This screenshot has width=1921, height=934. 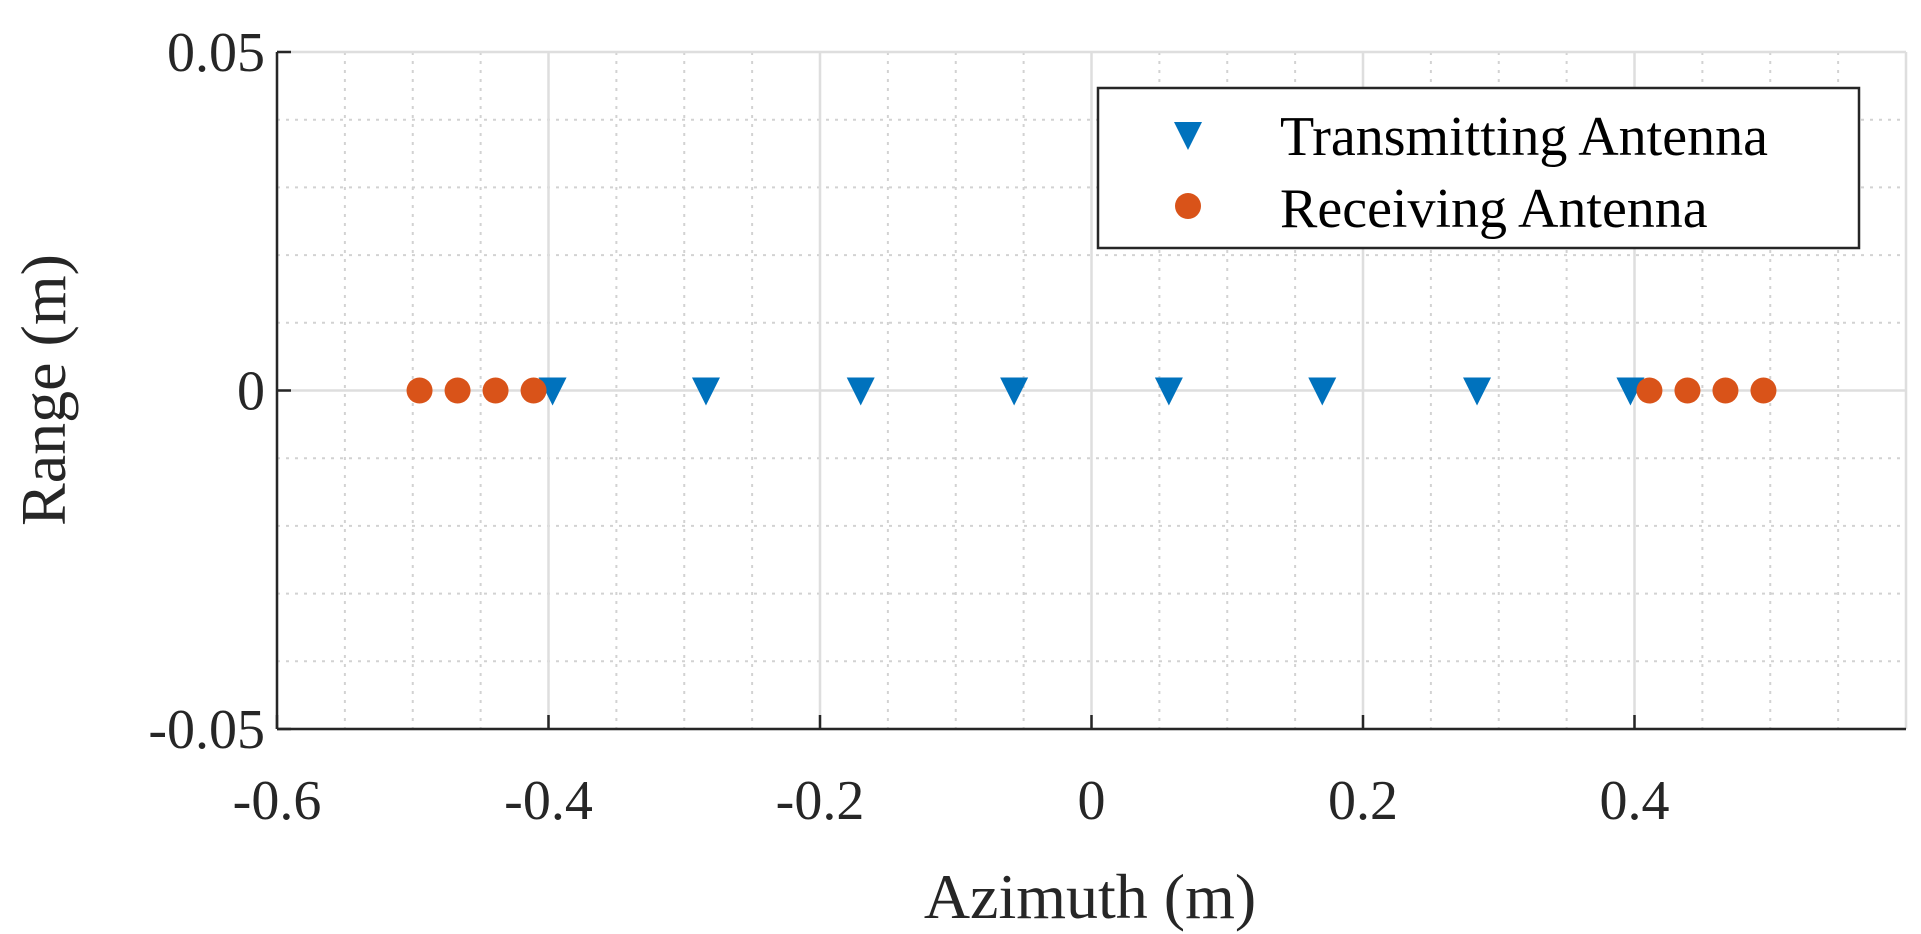 What do you see at coordinates (1188, 206) in the screenshot?
I see `legend-circle-icon` at bounding box center [1188, 206].